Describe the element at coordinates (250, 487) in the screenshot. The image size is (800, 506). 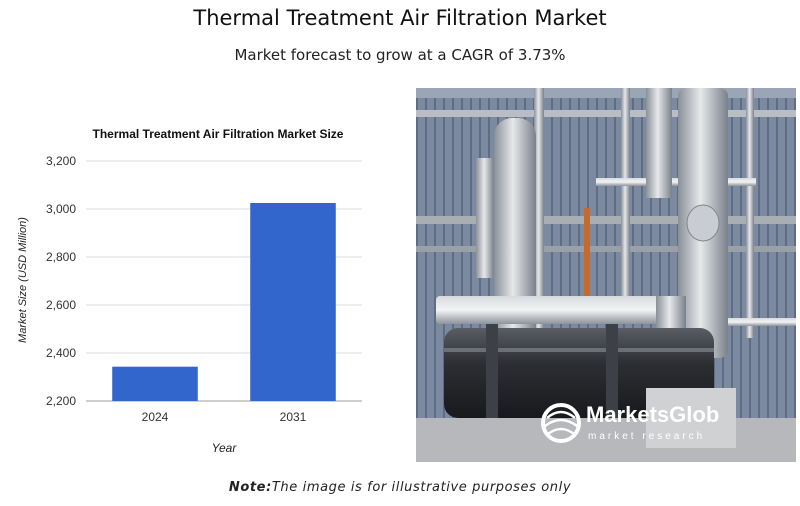
I see `note-label: Note:` at that location.